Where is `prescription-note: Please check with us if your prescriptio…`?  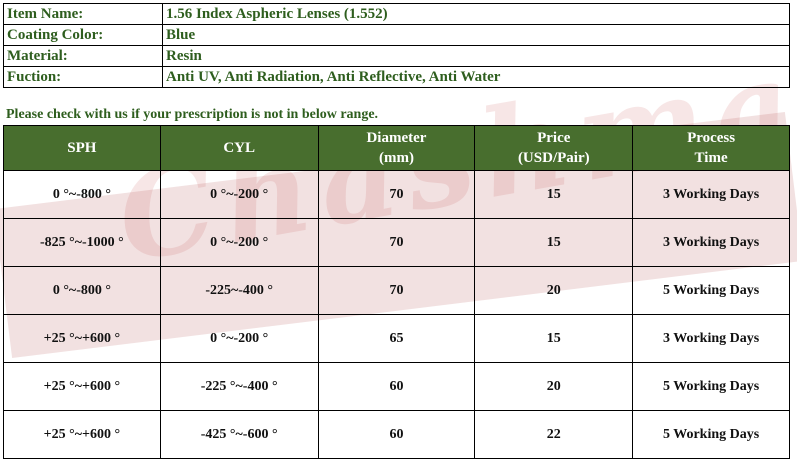 prescription-note: Please check with us if your prescriptio… is located at coordinates (192, 114).